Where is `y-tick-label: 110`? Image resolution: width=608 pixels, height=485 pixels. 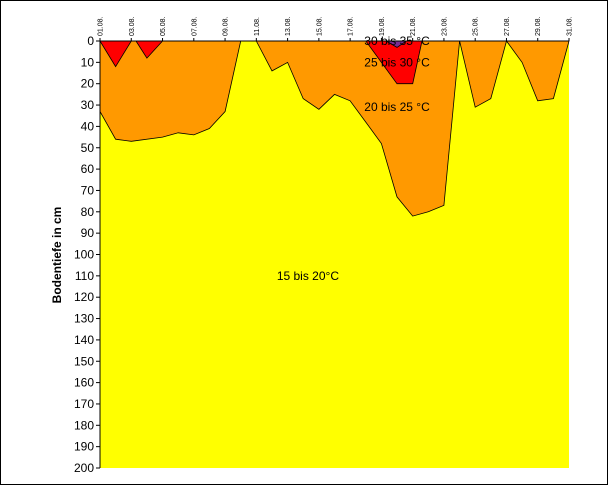
y-tick-label: 110 is located at coordinates (84, 276).